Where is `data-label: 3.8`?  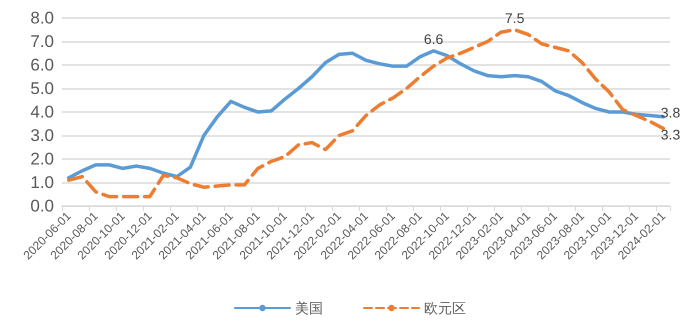
data-label: 3.8 is located at coordinates (670, 112).